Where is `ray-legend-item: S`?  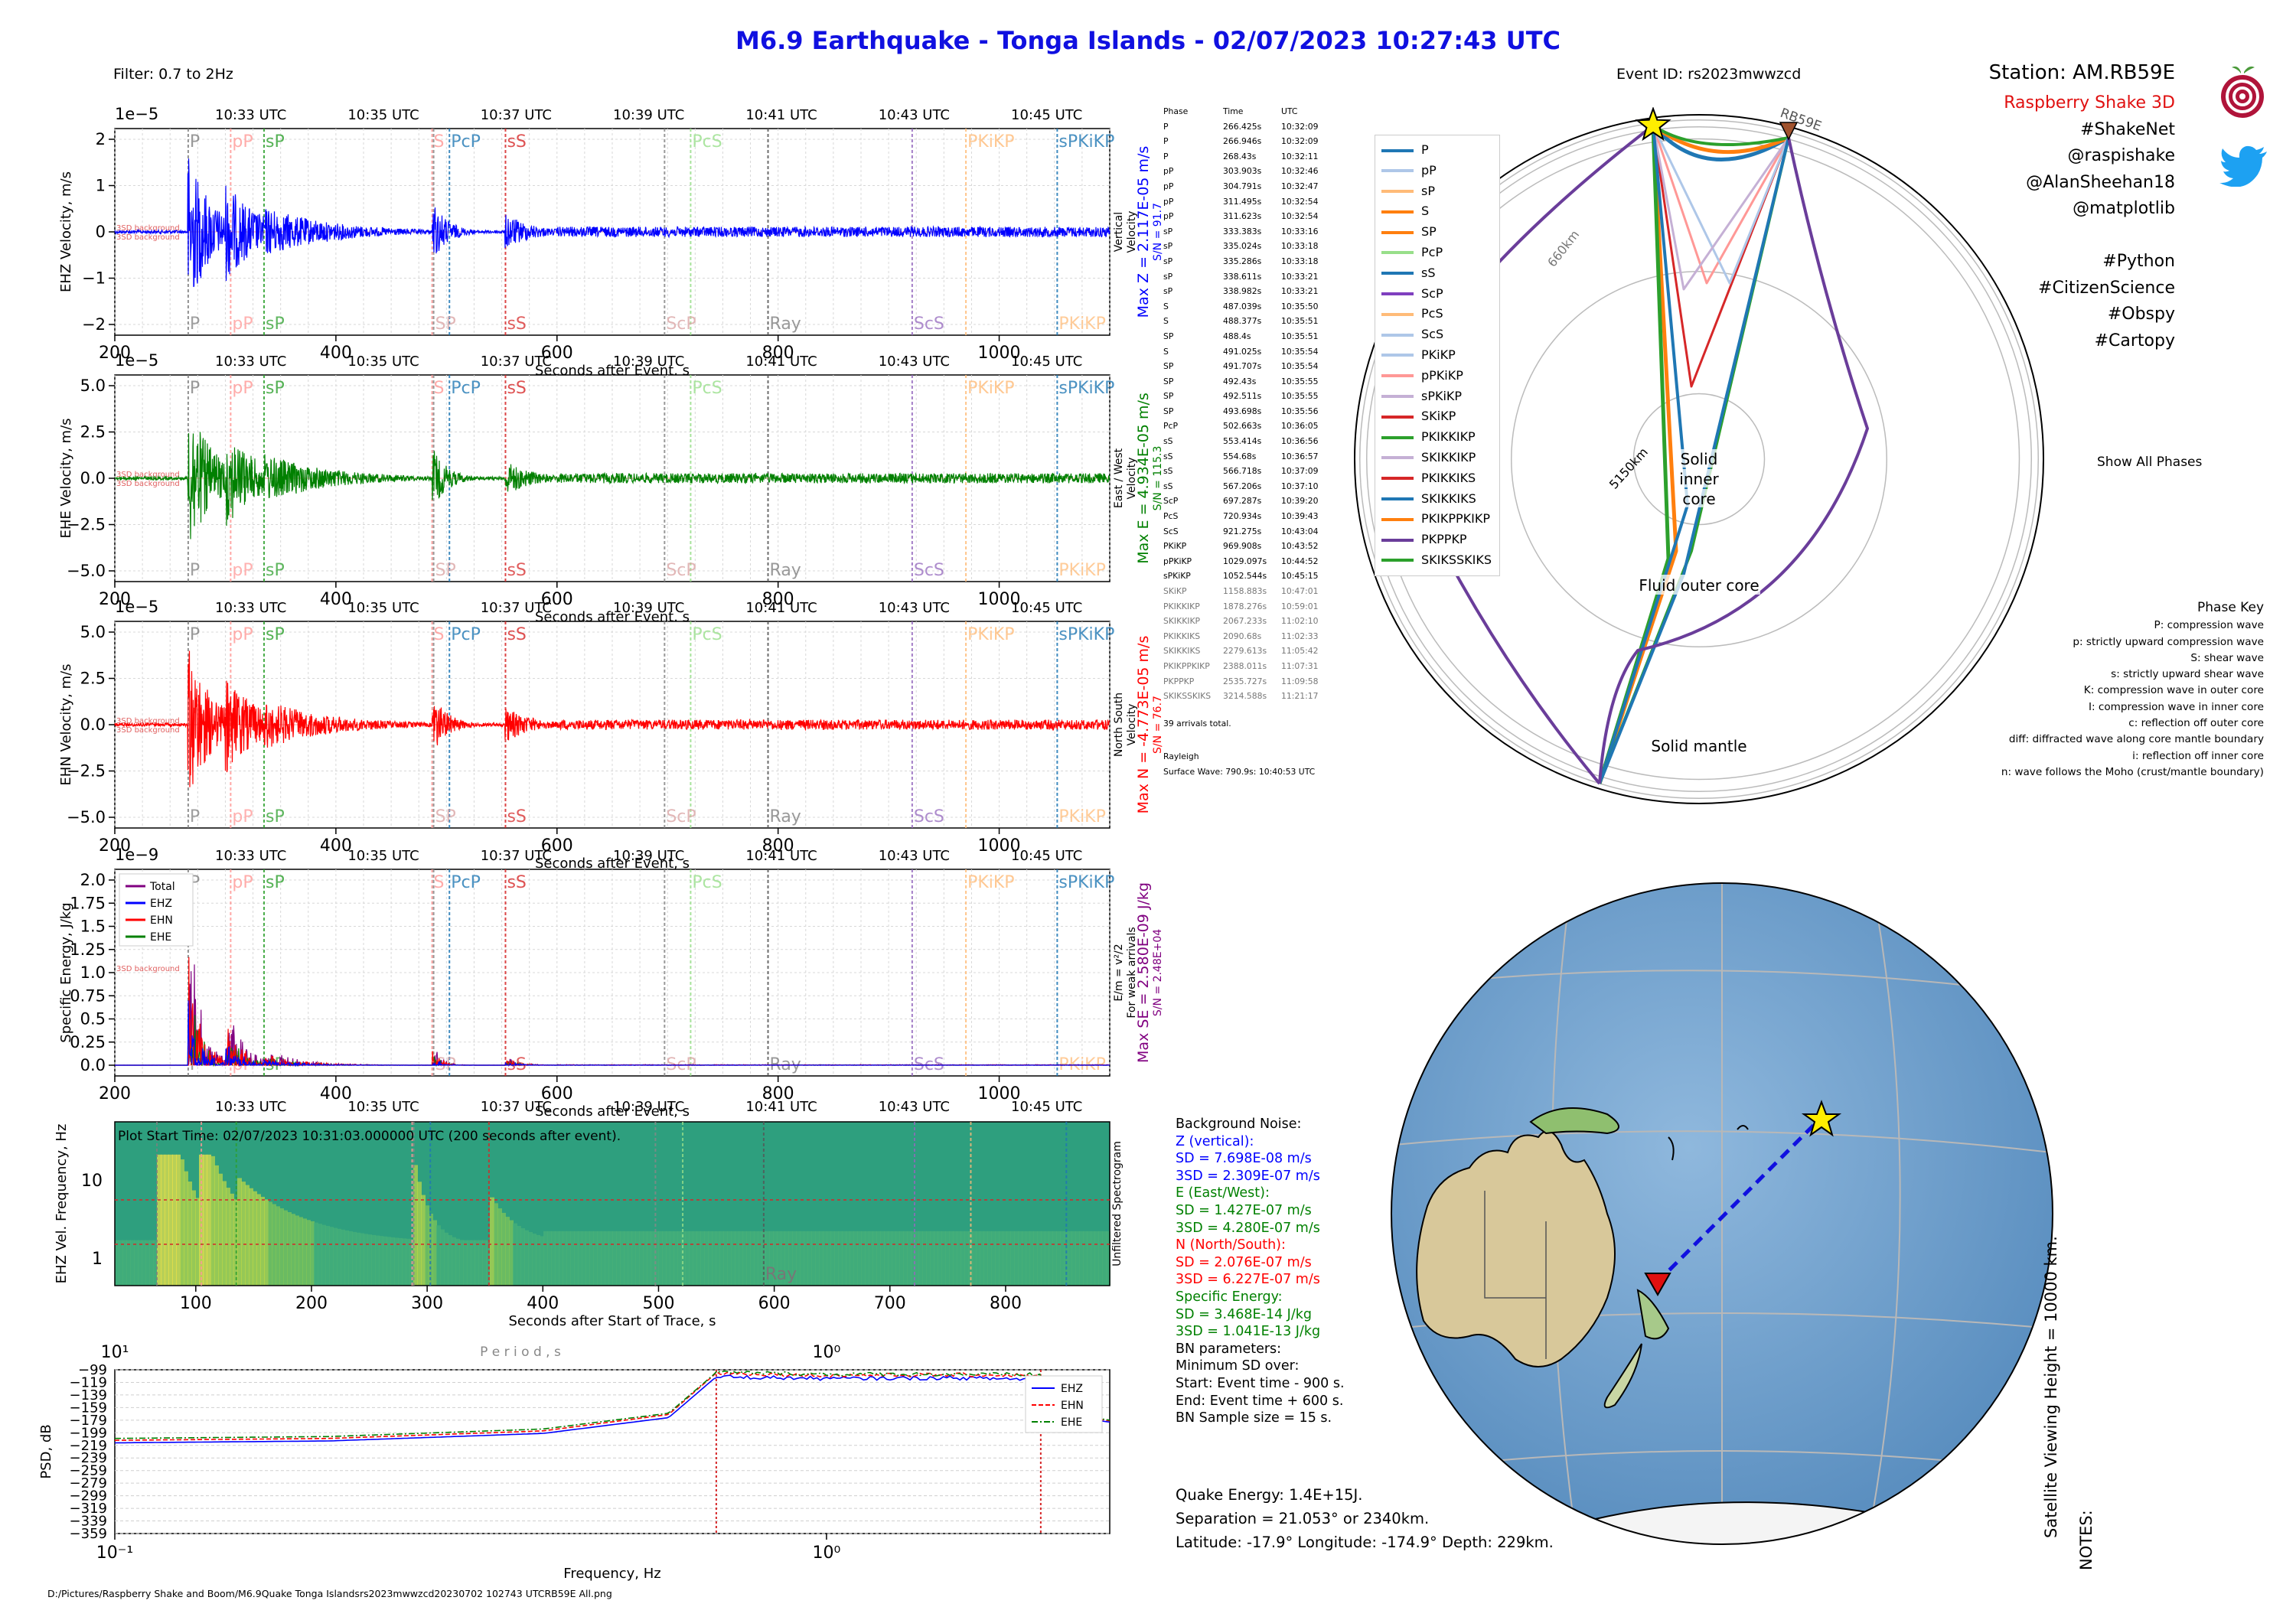 ray-legend-item: S is located at coordinates (1436, 211).